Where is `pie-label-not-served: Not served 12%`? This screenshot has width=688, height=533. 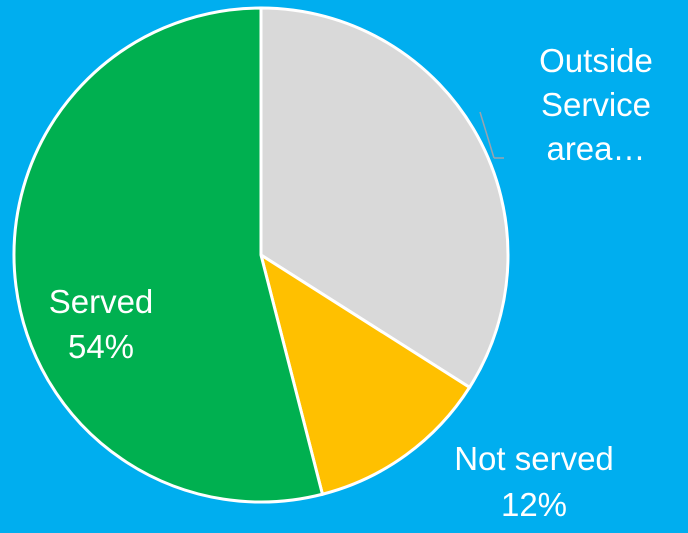 pie-label-not-served: Not served 12% is located at coordinates (534, 481).